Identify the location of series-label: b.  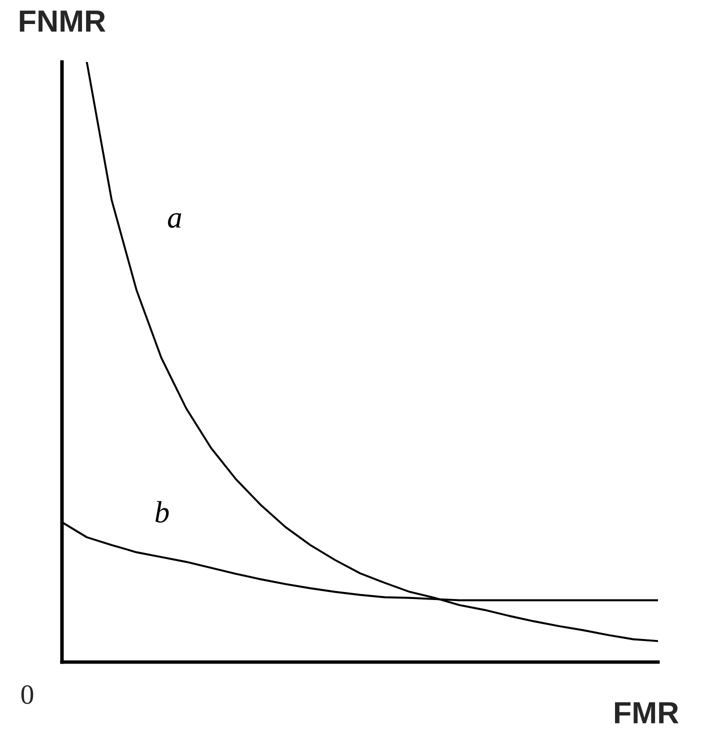
(162, 512).